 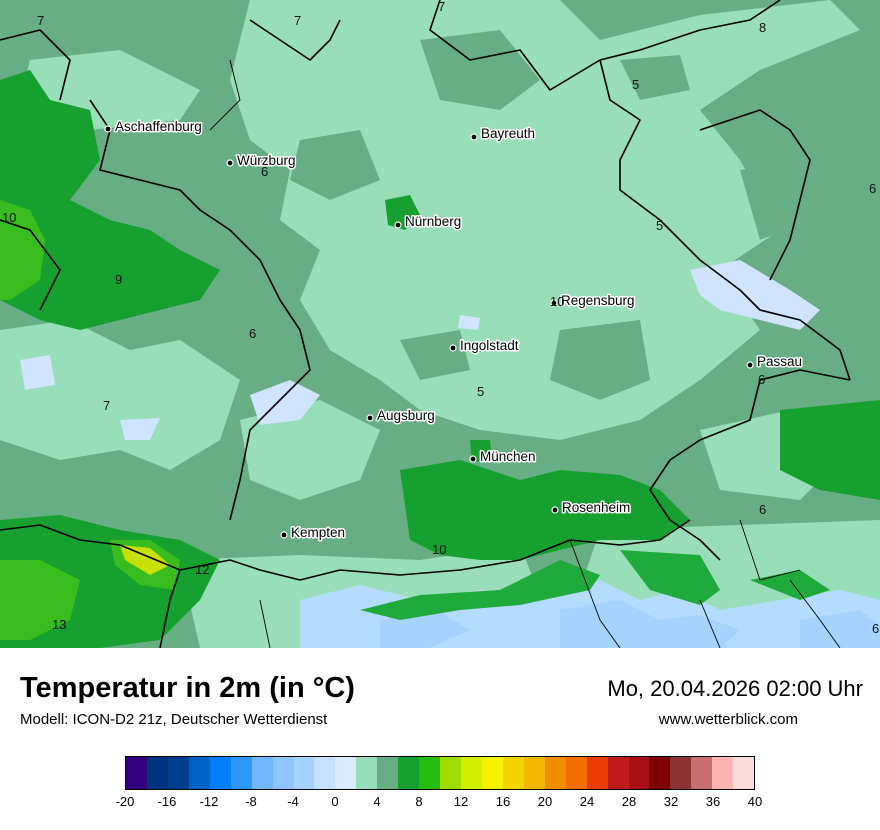 I want to click on color-scale-ticks: -20 -16 -12 -8 -4 0 4 8 12 16 20 24 28 32 36 40, so click(x=439, y=804).